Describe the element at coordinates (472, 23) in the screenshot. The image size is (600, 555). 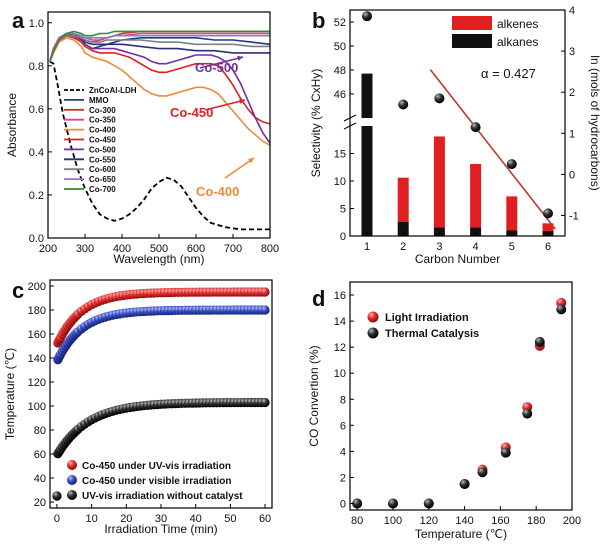
I see `legend-swatch-alkenes` at that location.